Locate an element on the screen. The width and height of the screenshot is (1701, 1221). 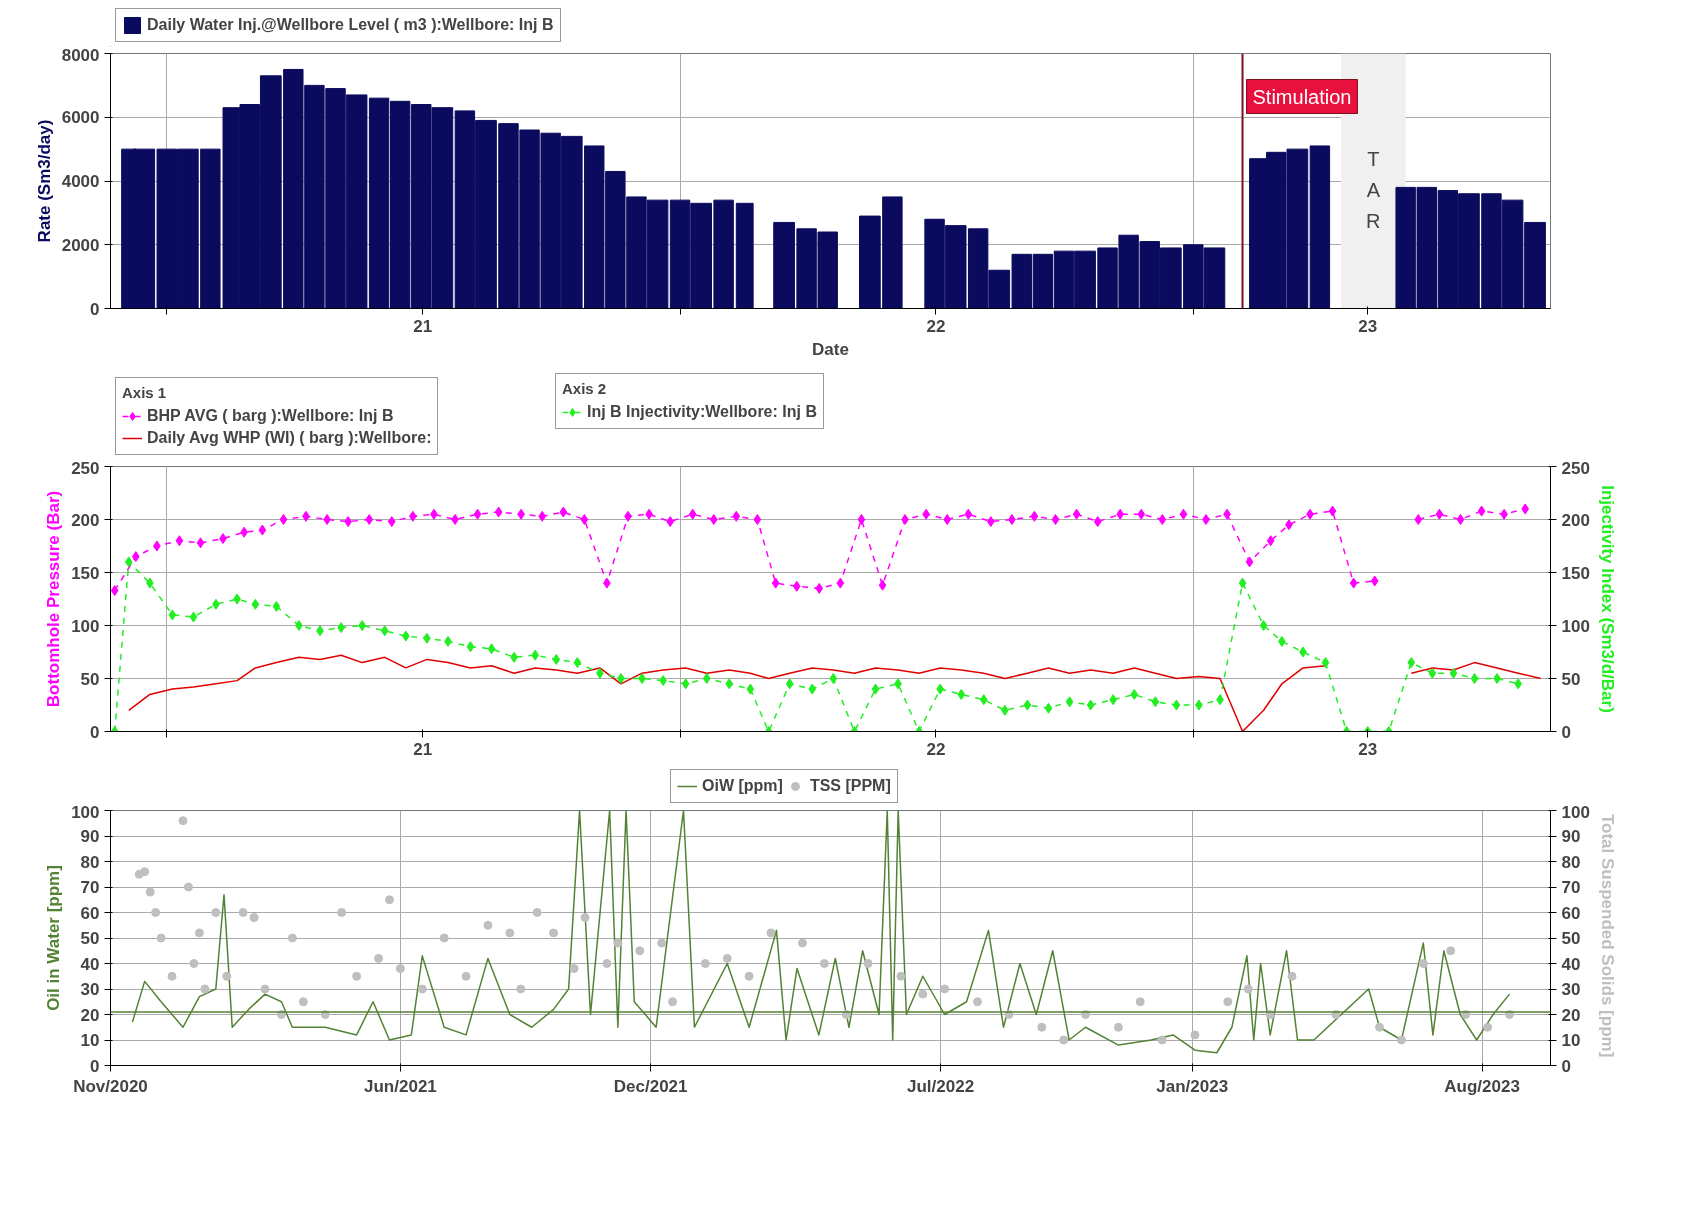
y-tick-label: 90 is located at coordinates (90, 836).